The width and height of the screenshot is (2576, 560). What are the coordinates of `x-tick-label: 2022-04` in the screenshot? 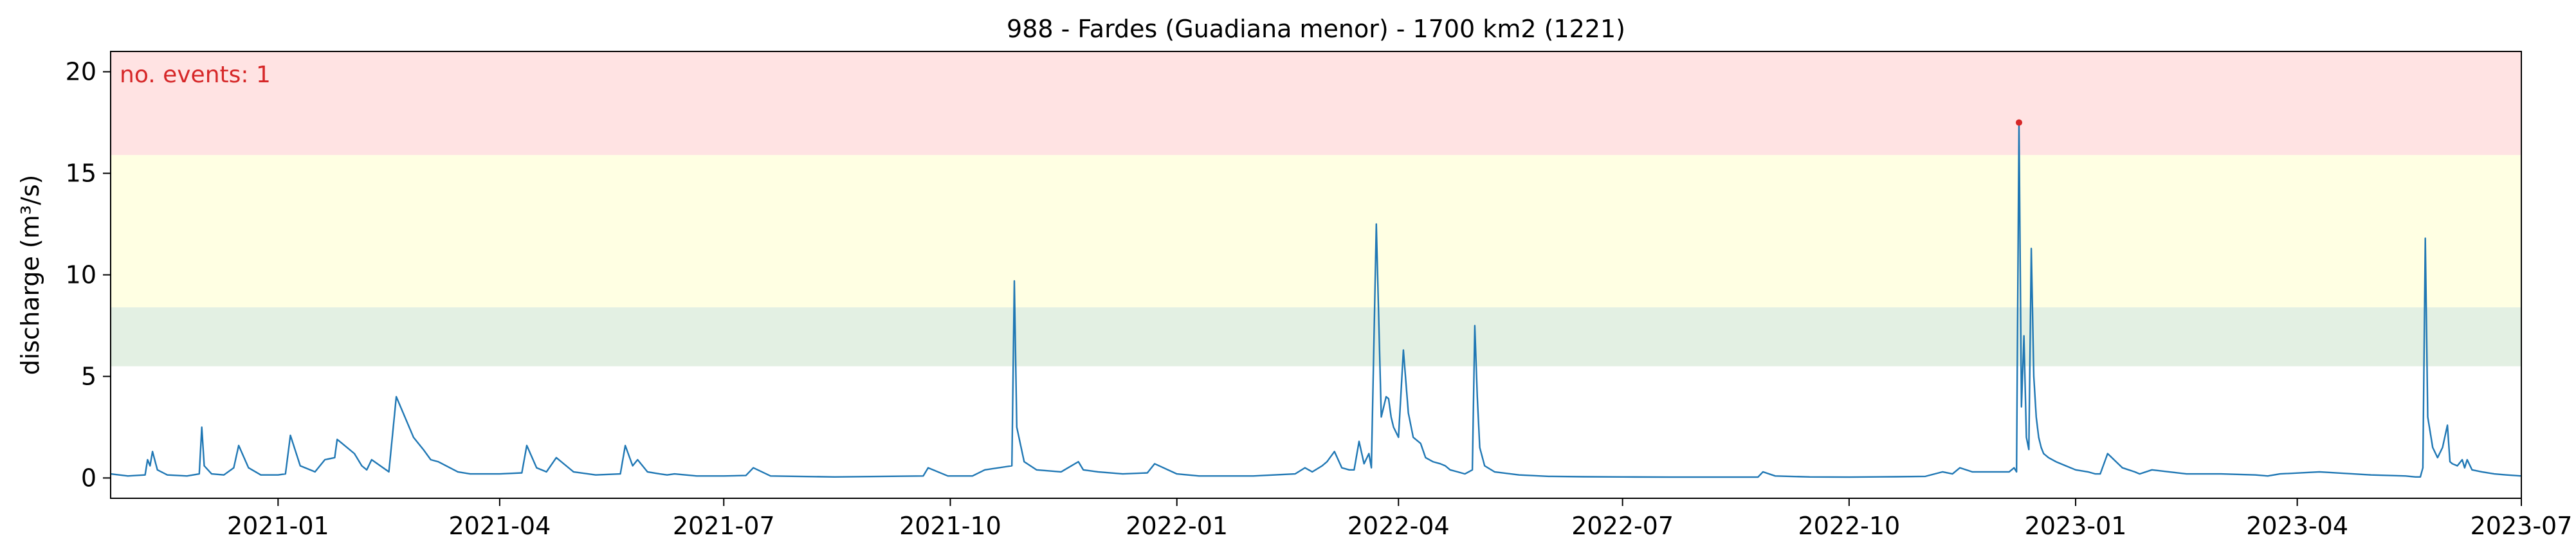 It's located at (1398, 526).